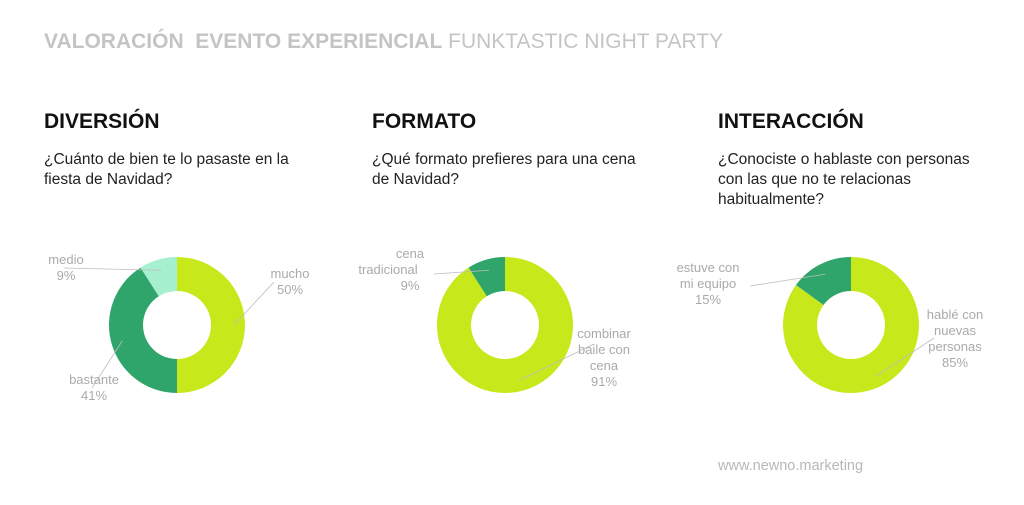 This screenshot has width=1024, height=505. Describe the element at coordinates (708, 283) in the screenshot. I see `slice-label-equipo-2: mi equipo` at that location.